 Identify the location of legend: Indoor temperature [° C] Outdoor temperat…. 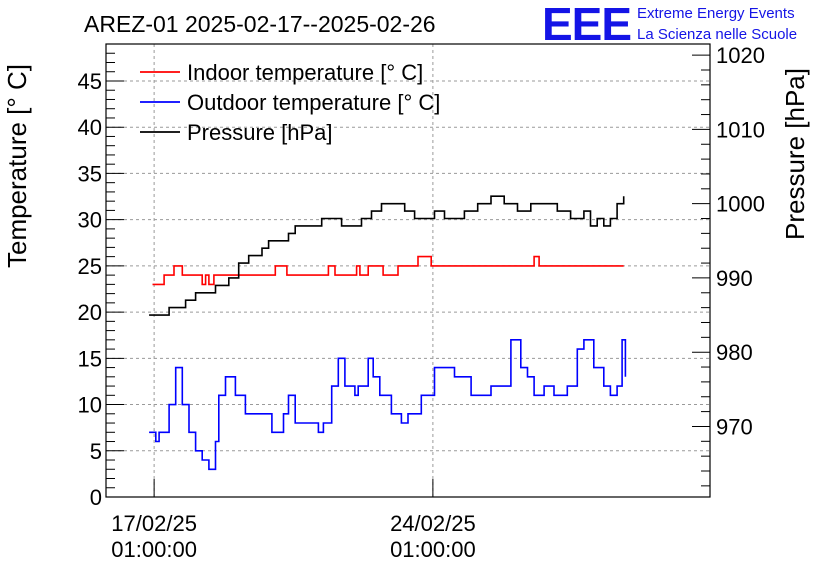
(290, 102).